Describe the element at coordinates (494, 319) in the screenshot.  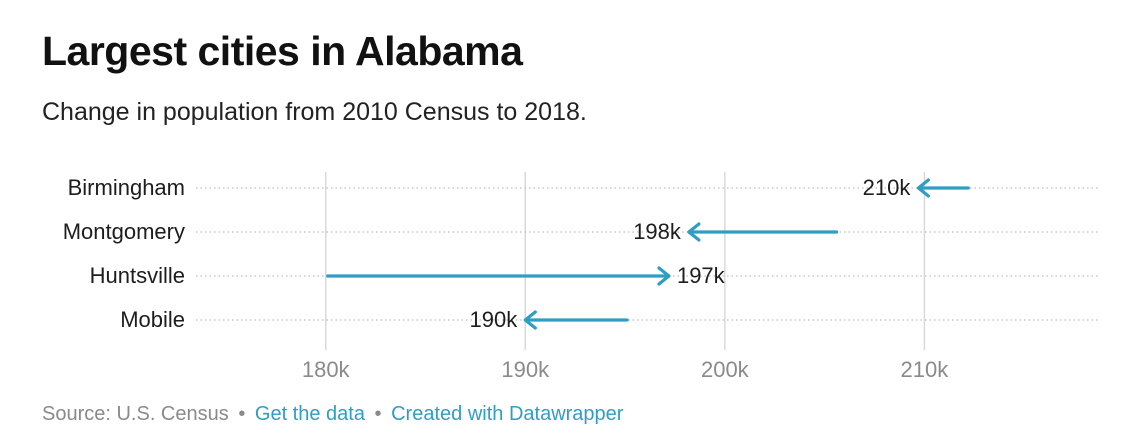
I see `value-label: 190k` at that location.